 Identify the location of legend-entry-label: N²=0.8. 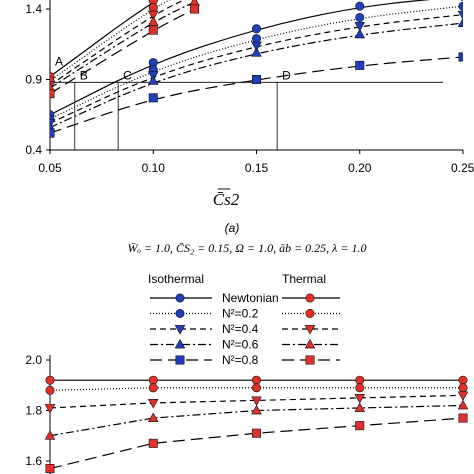
(240, 360).